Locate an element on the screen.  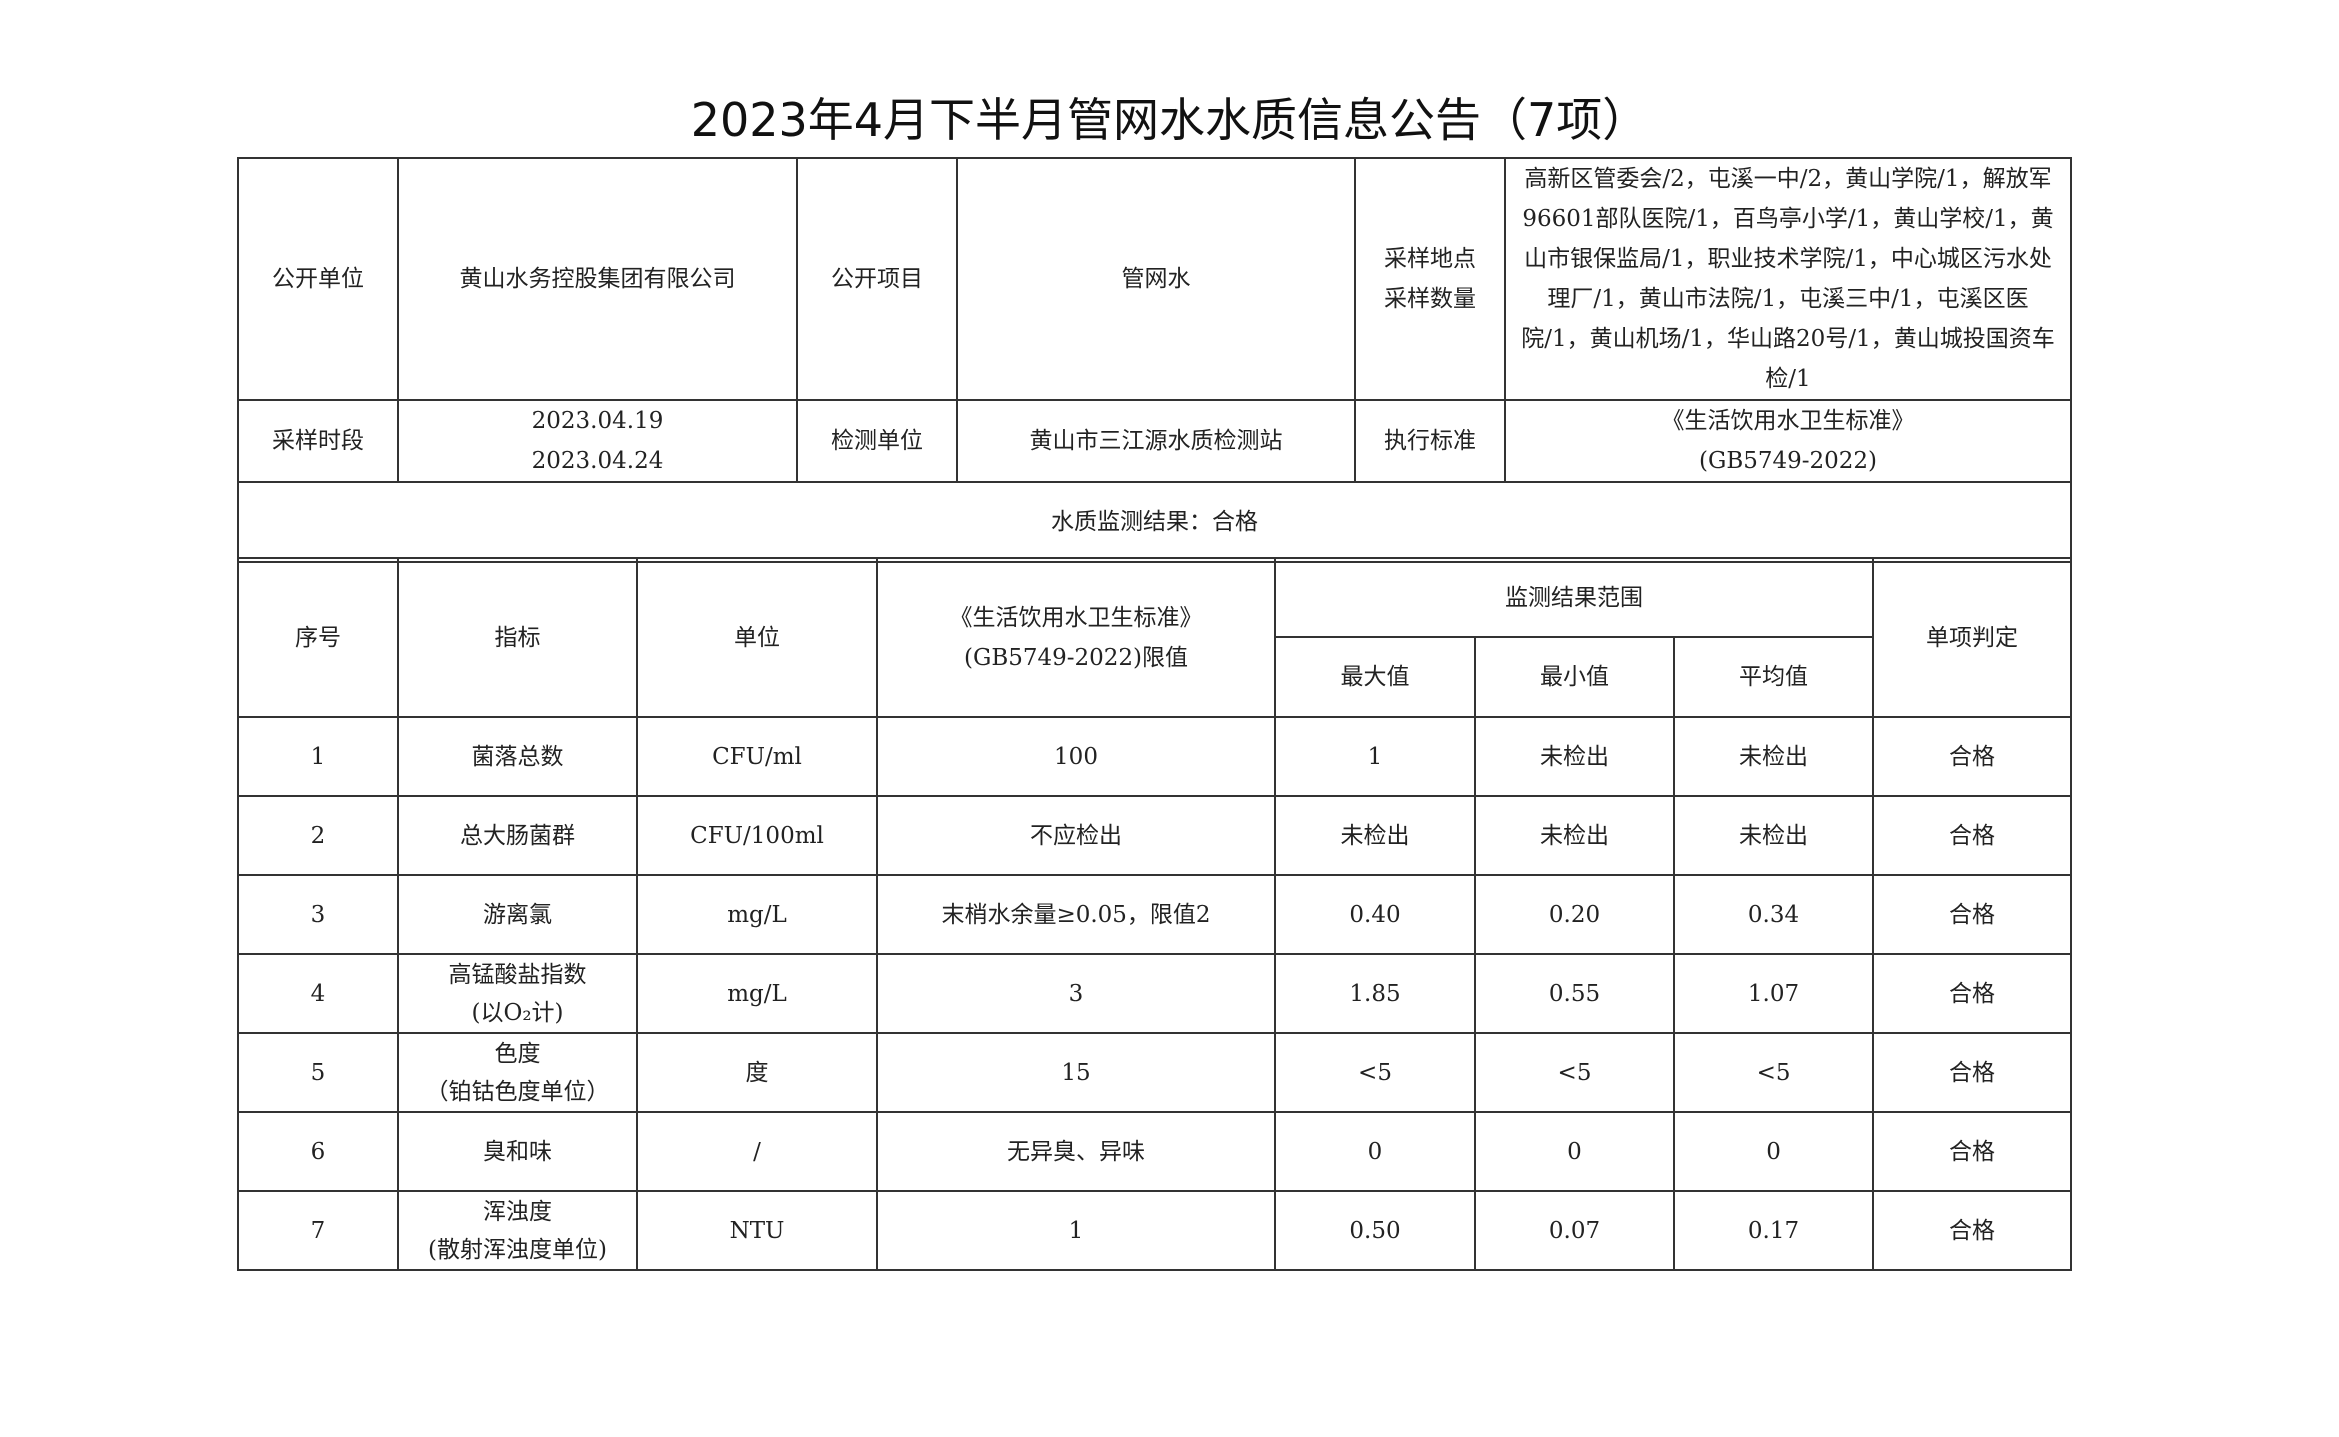
std-value: 《生活饮用水卫生标准》 (GB5749-2022) is located at coordinates (1788, 441).